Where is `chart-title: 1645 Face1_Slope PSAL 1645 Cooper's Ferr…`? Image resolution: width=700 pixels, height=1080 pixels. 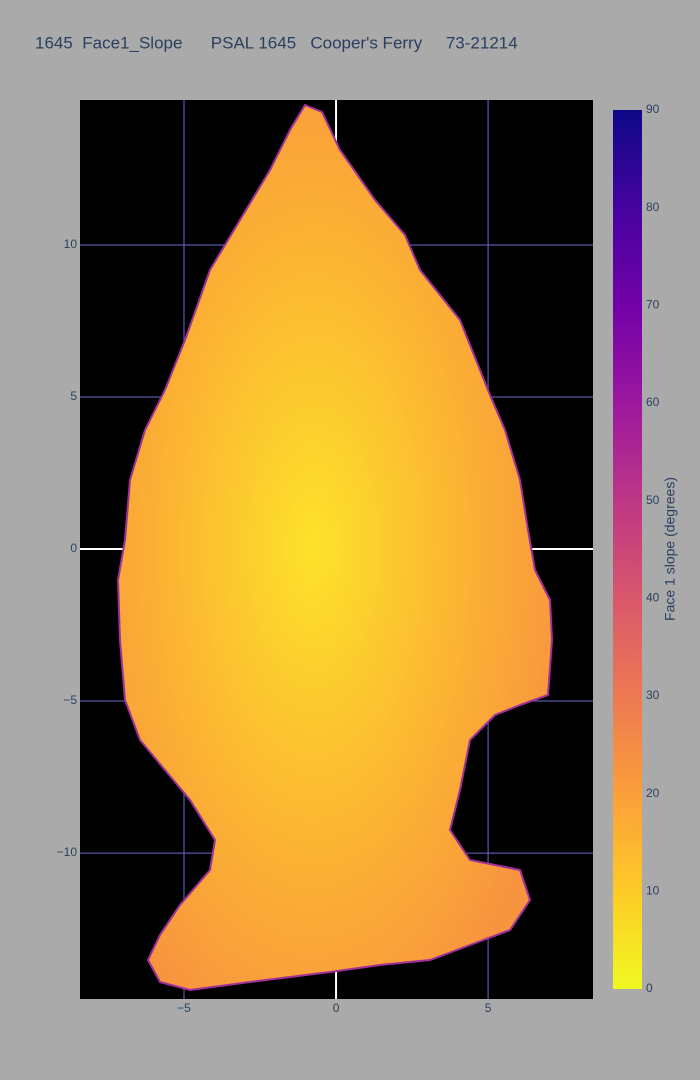
chart-title: 1645 Face1_Slope PSAL 1645 Cooper's Ferr… is located at coordinates (276, 42).